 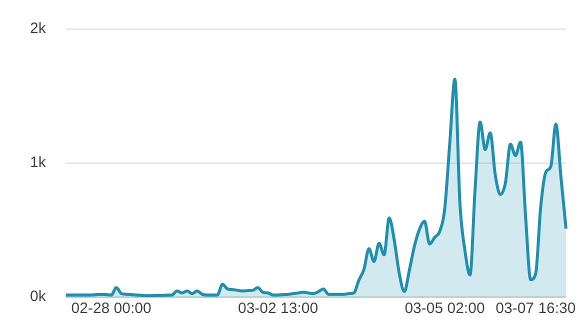 I want to click on y-tick-label: 1k, so click(x=38, y=163).